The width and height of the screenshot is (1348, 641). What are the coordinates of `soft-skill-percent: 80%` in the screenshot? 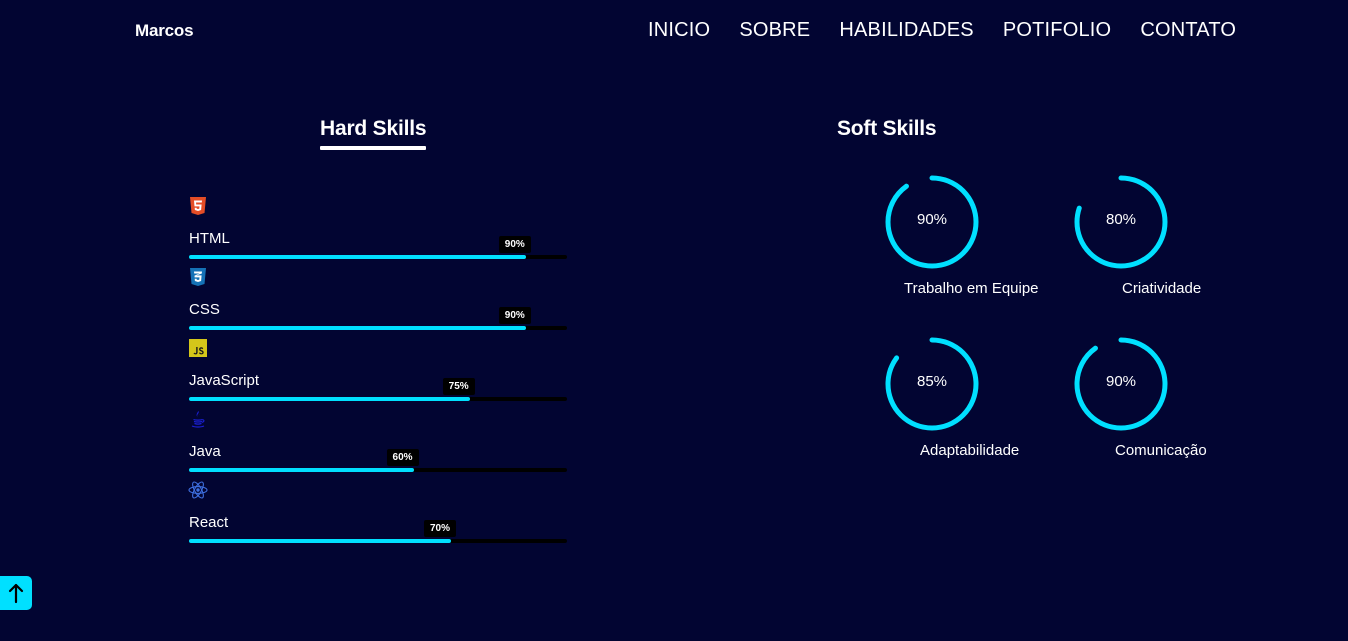 It's located at (1121, 219).